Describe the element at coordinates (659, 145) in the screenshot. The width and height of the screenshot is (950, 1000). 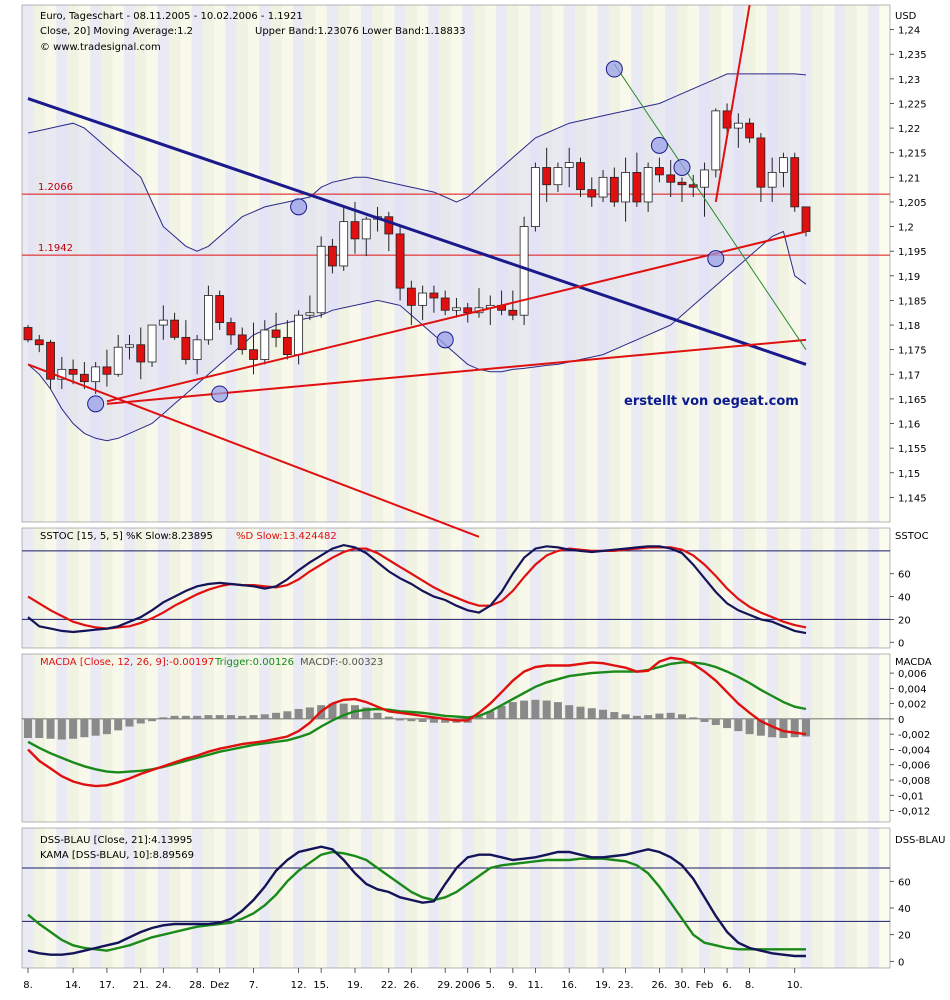
I see `marker-circle` at that location.